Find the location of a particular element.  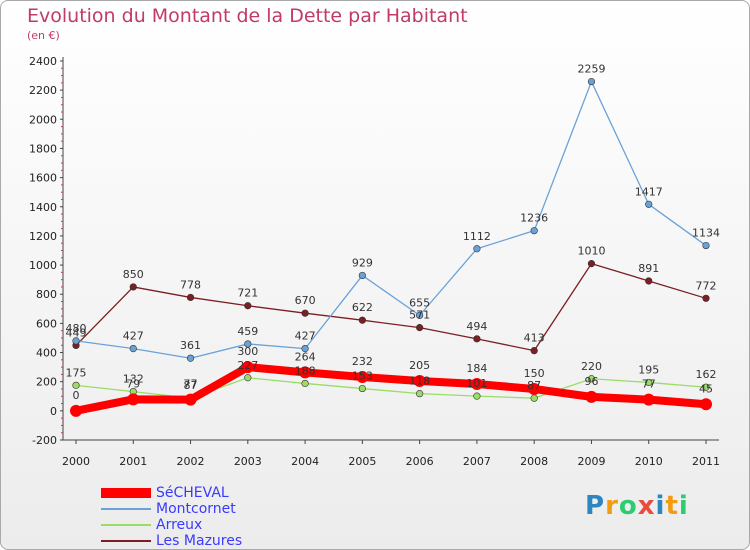

data-label: 778 is located at coordinates (190, 284).